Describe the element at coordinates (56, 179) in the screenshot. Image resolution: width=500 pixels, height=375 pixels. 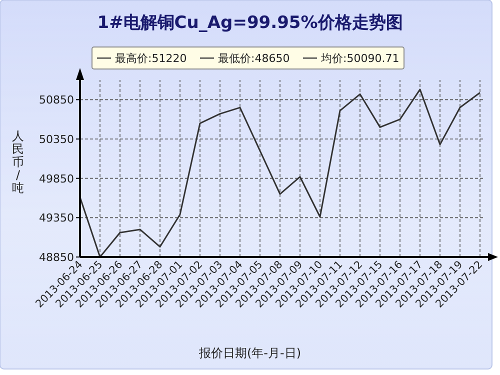
I see `y-tick-label: 49850` at that location.